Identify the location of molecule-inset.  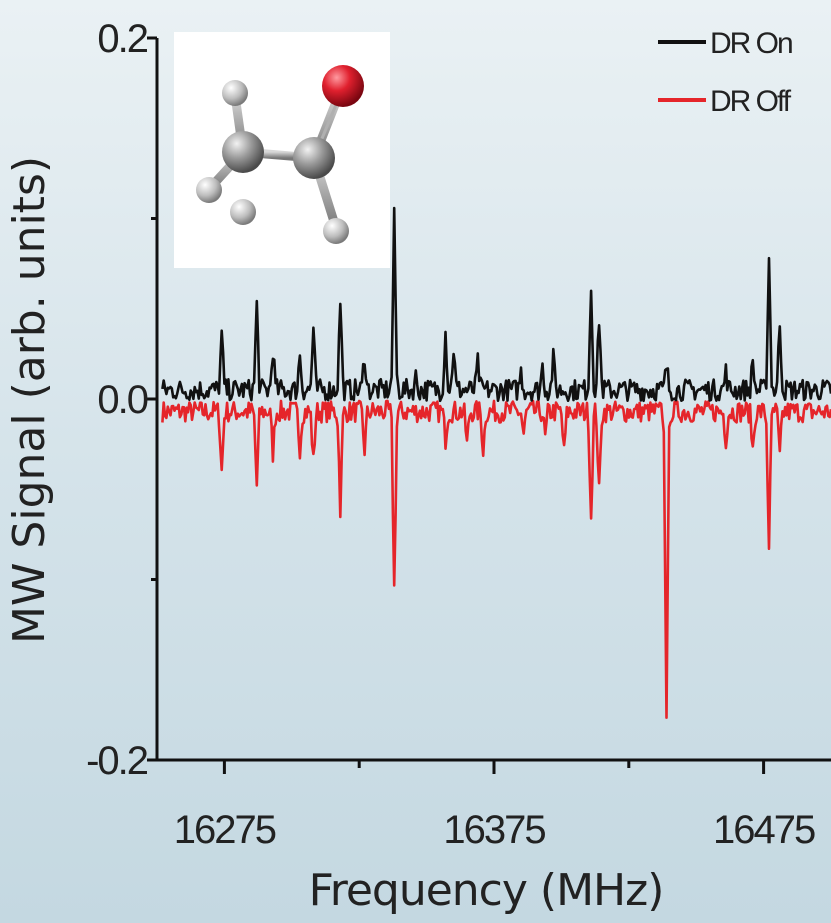
(282, 150).